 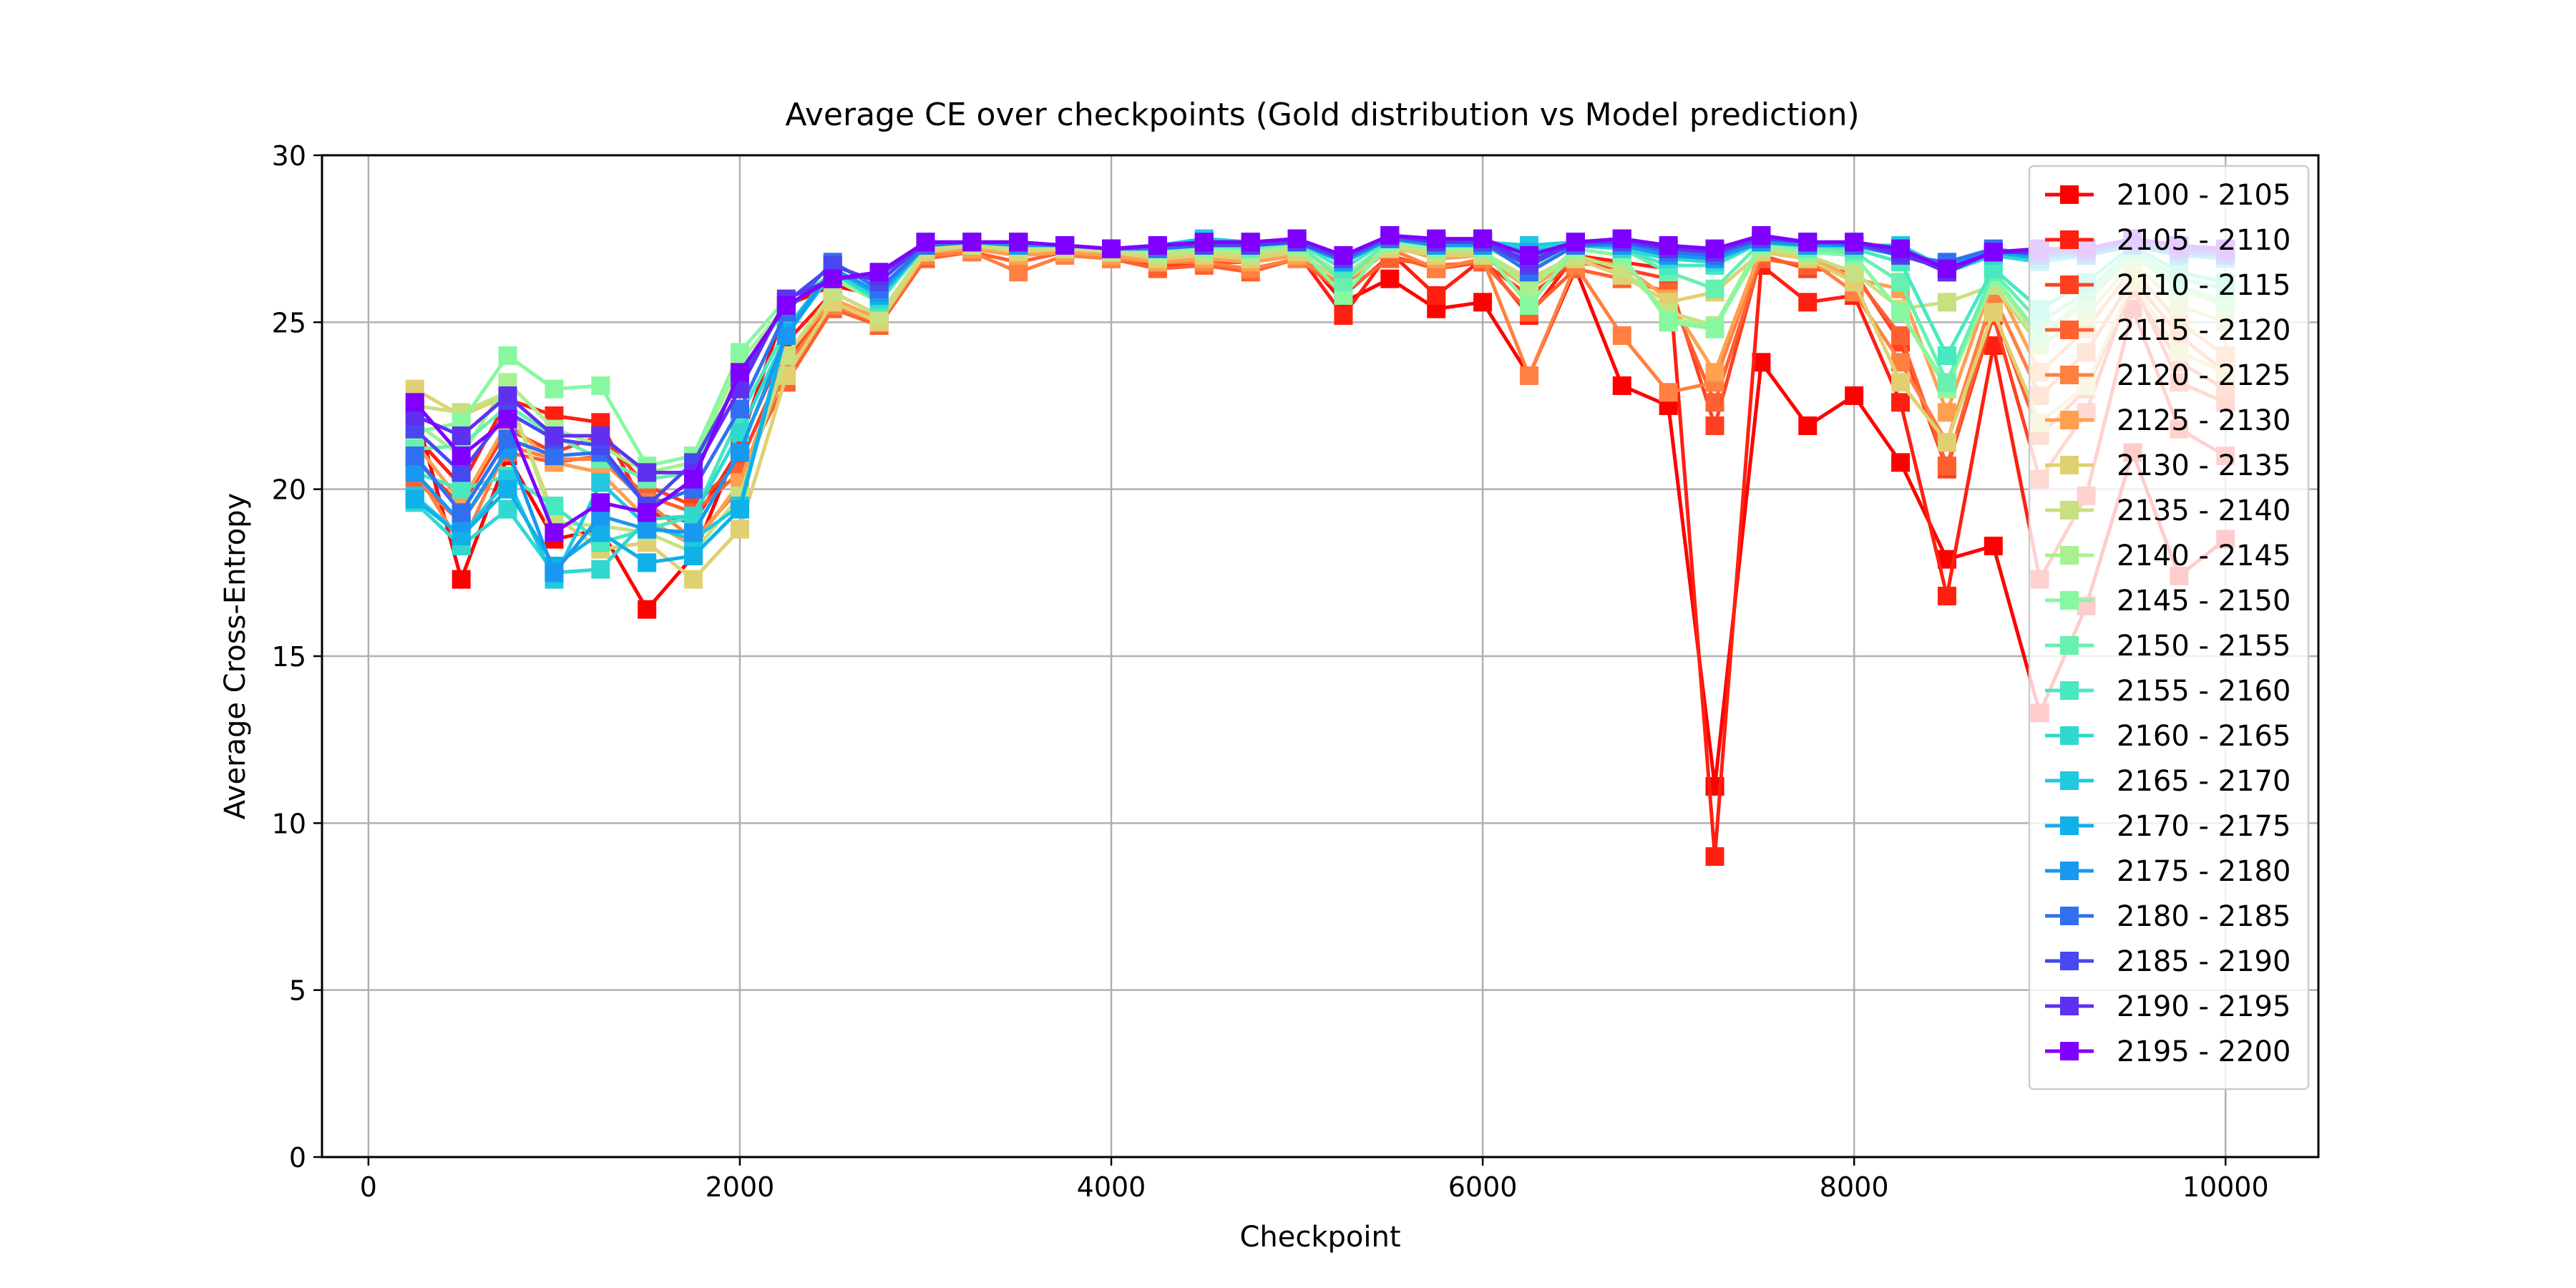 I want to click on legend-label: 2140 - 2145, so click(x=2203, y=556).